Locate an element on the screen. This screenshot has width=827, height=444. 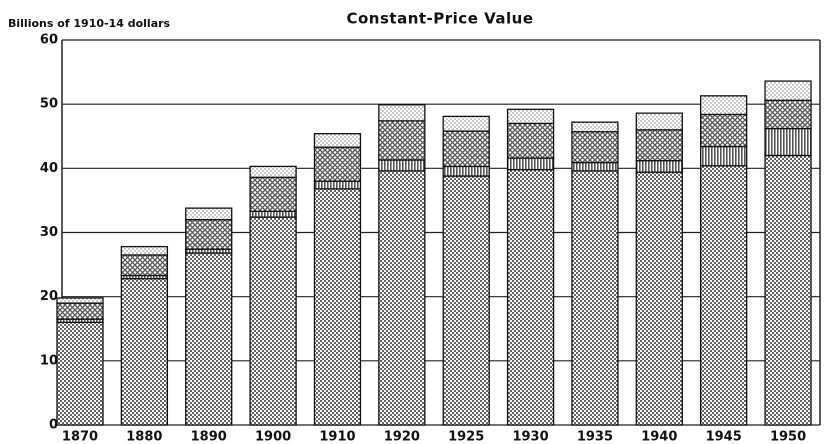
y-tick-label: 60 is located at coordinates (49, 40).